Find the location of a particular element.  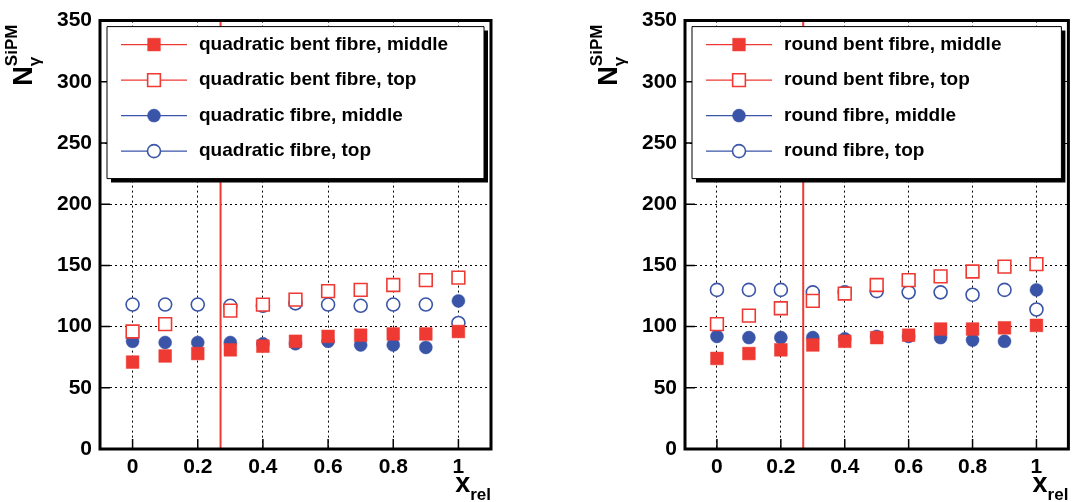

legend-label: round bent fibre, top is located at coordinates (877, 79).